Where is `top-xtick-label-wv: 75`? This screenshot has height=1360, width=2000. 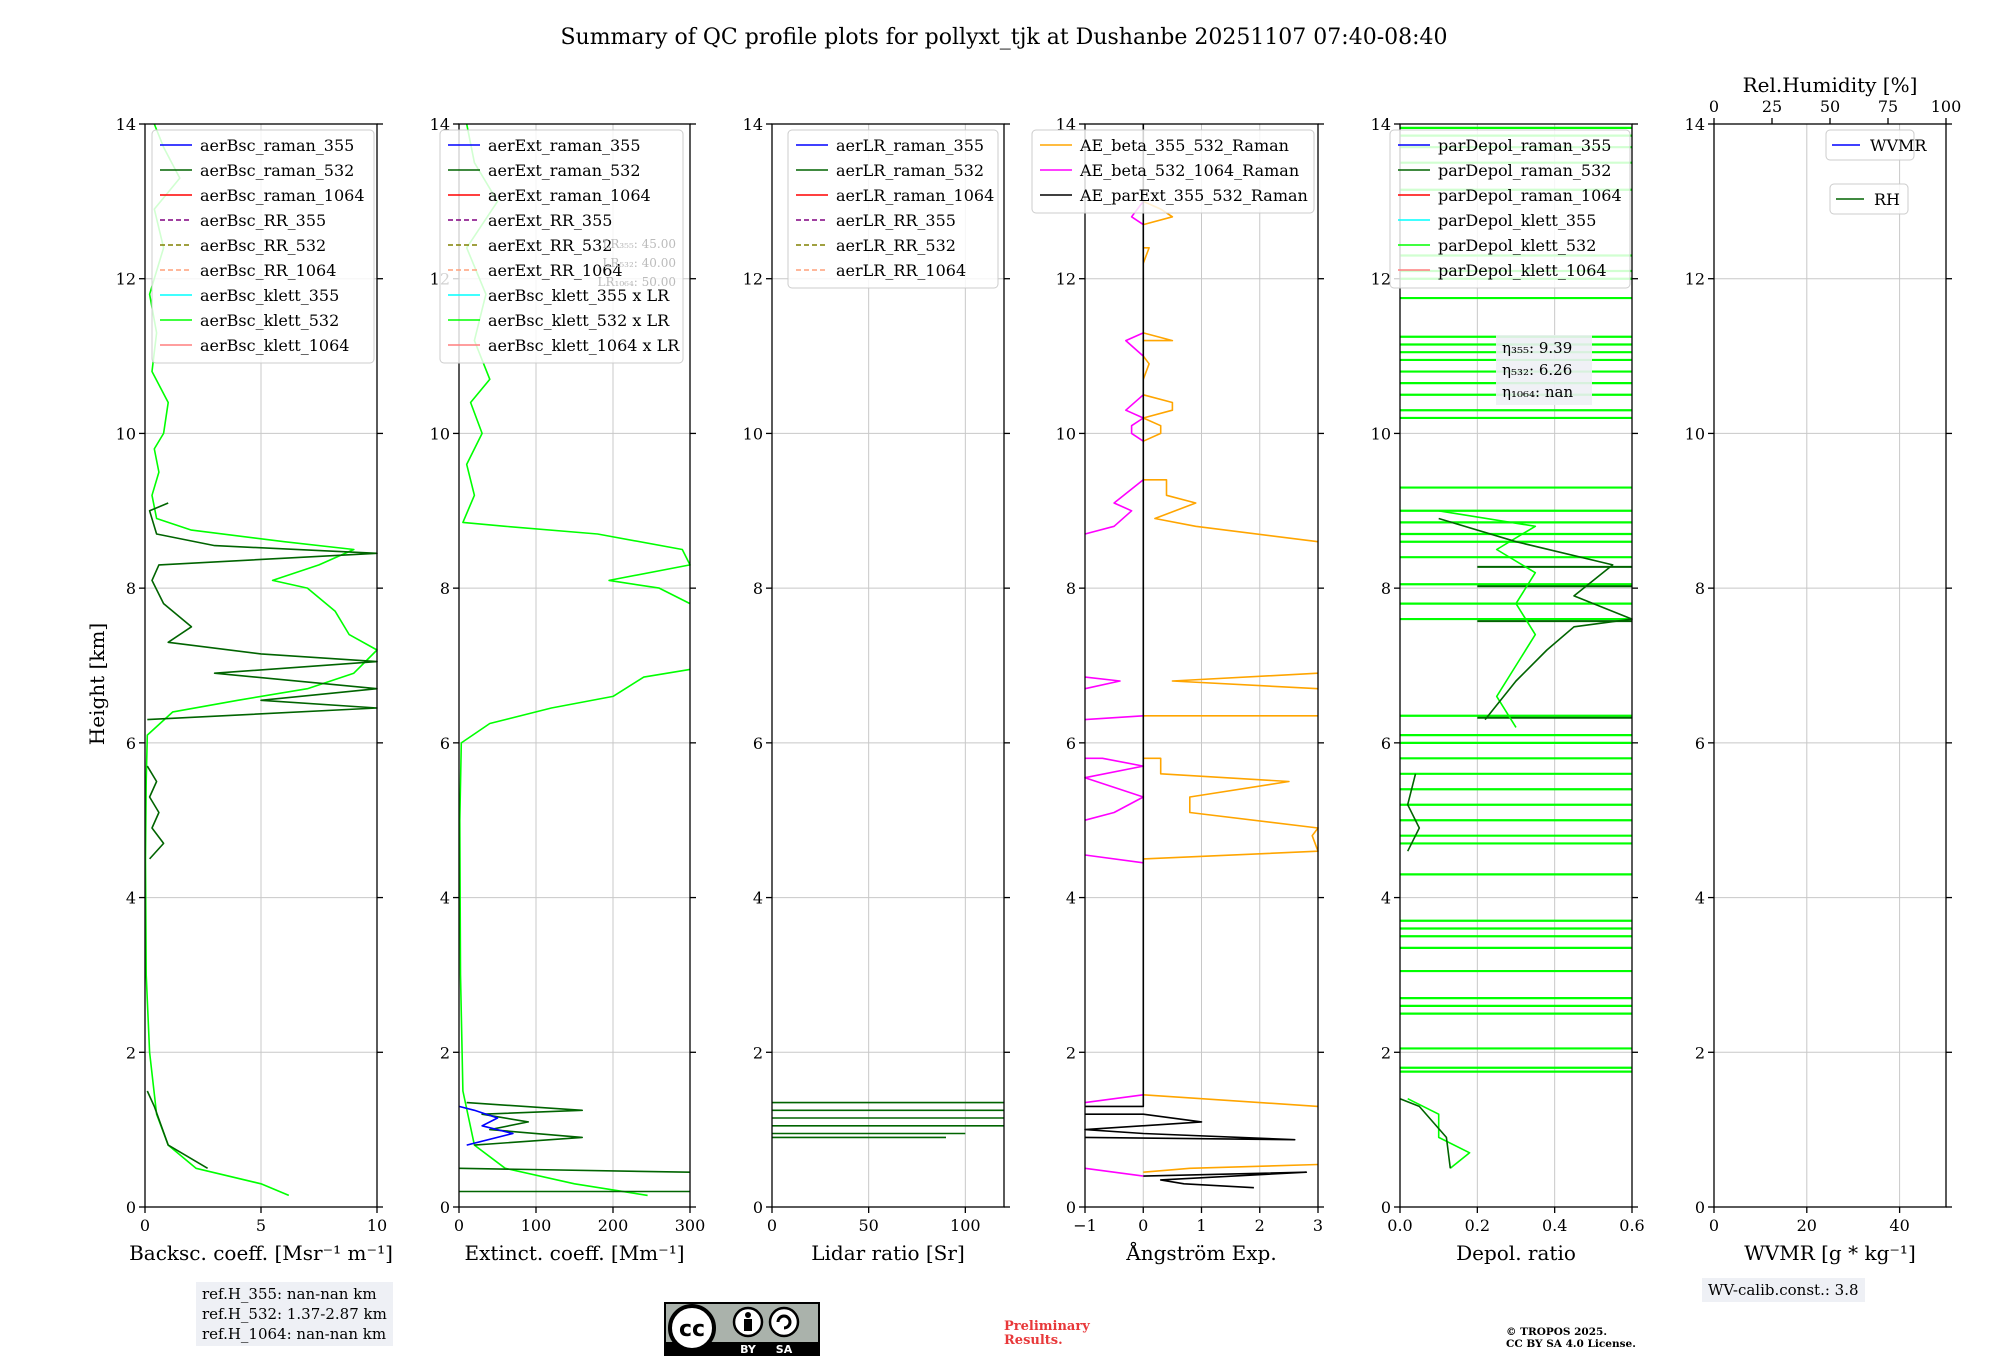
top-xtick-label-wv: 75 is located at coordinates (1888, 106).